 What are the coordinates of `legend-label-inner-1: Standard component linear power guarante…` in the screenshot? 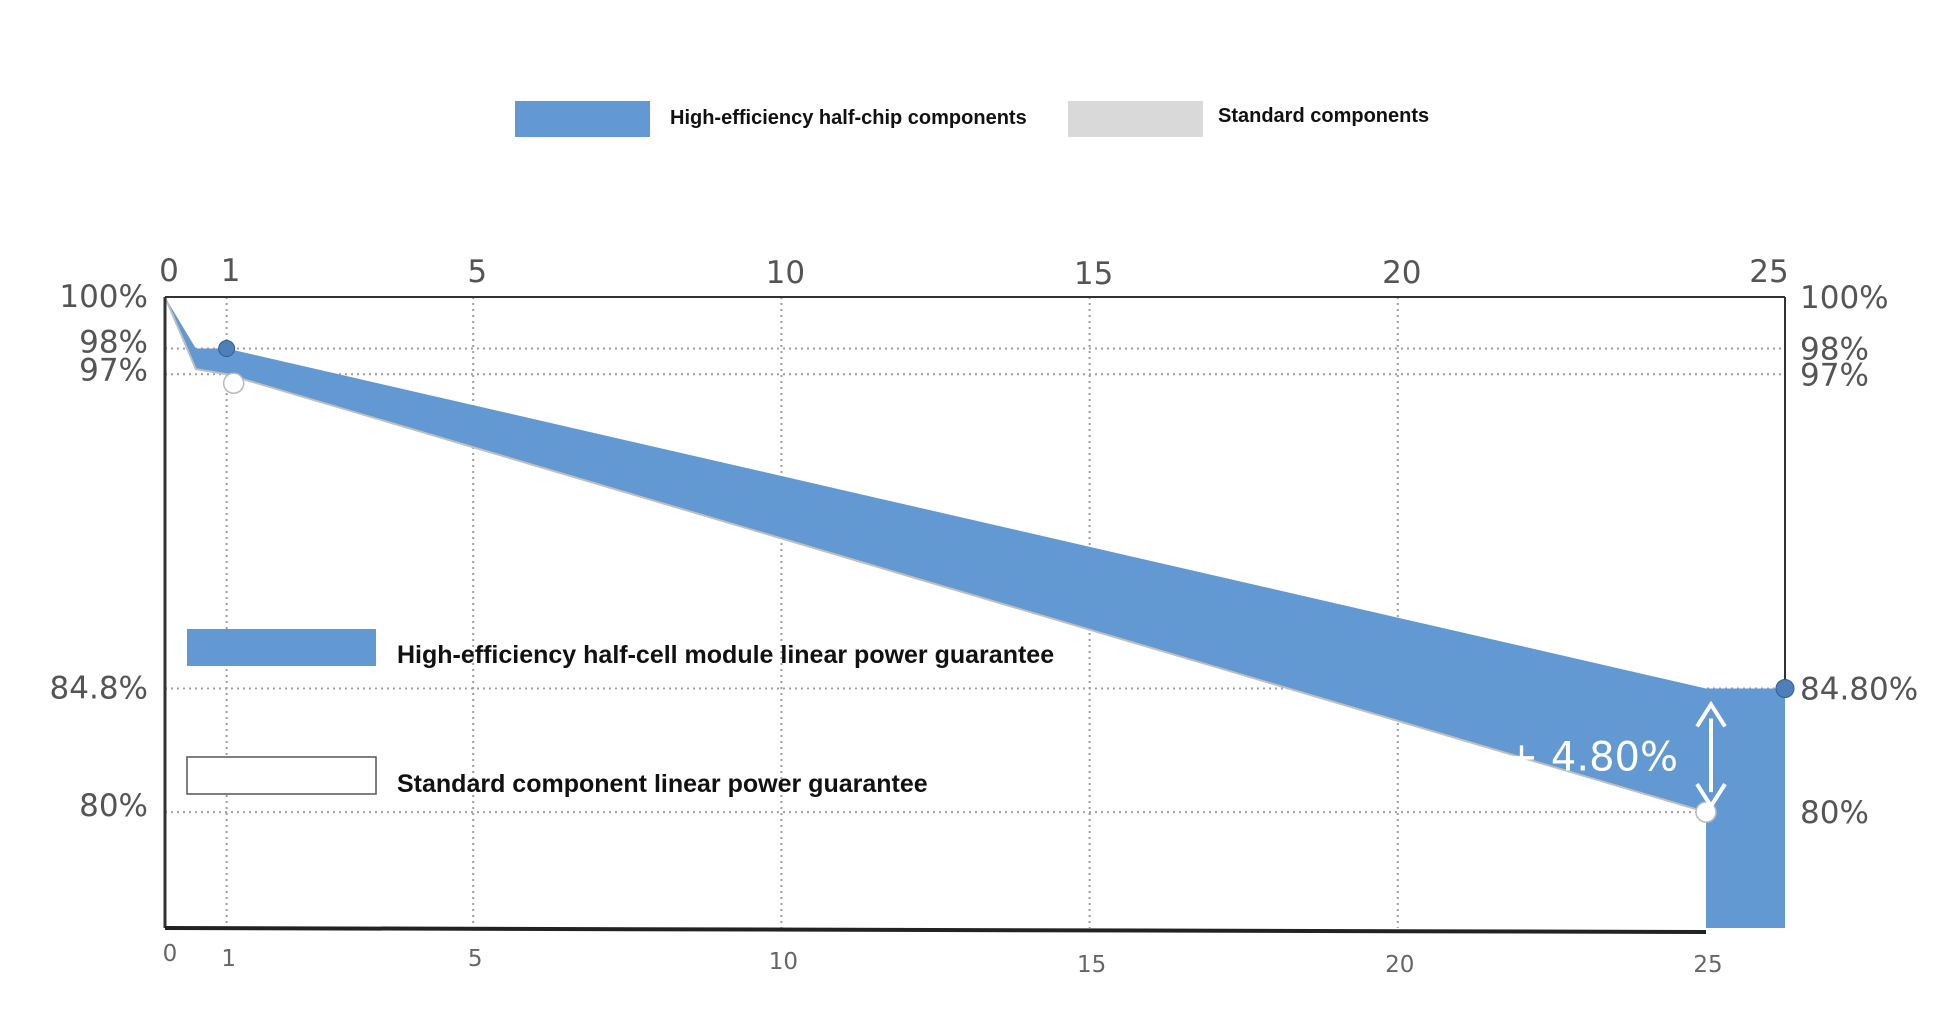 It's located at (662, 784).